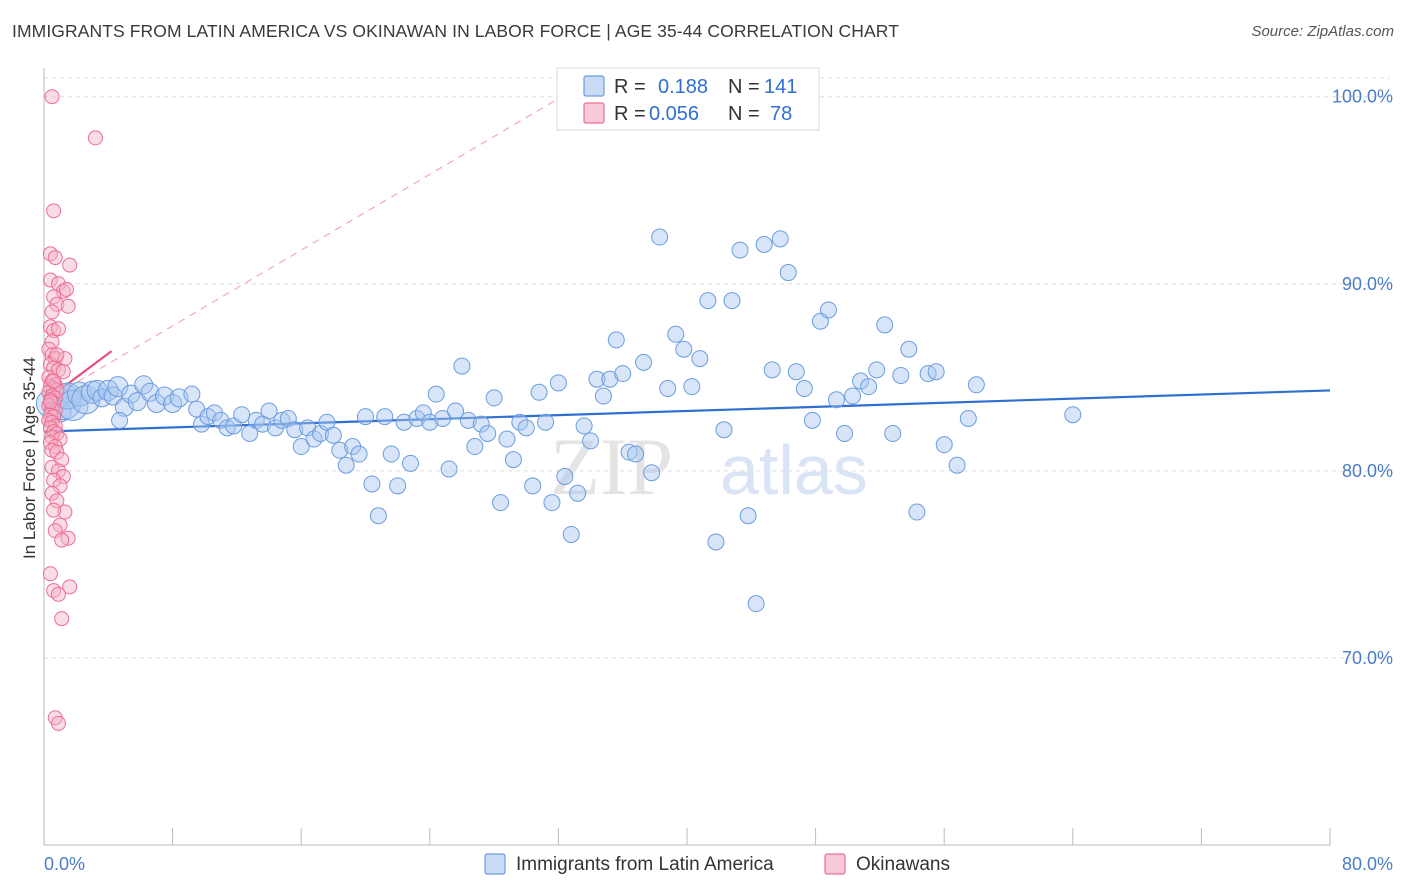 The image size is (1406, 892). I want to click on legend-r-label-blue: R =, so click(630, 87).